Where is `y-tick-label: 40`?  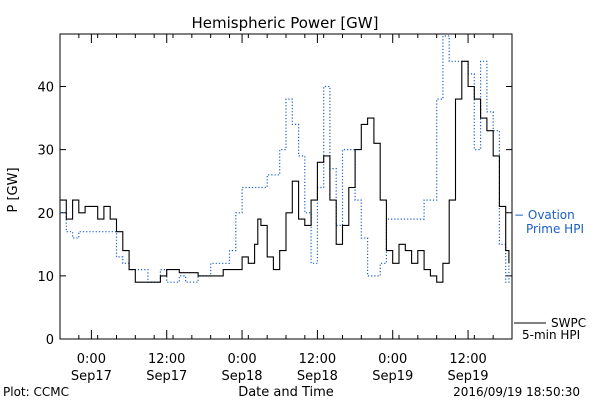
y-tick-label: 40 is located at coordinates (45, 88).